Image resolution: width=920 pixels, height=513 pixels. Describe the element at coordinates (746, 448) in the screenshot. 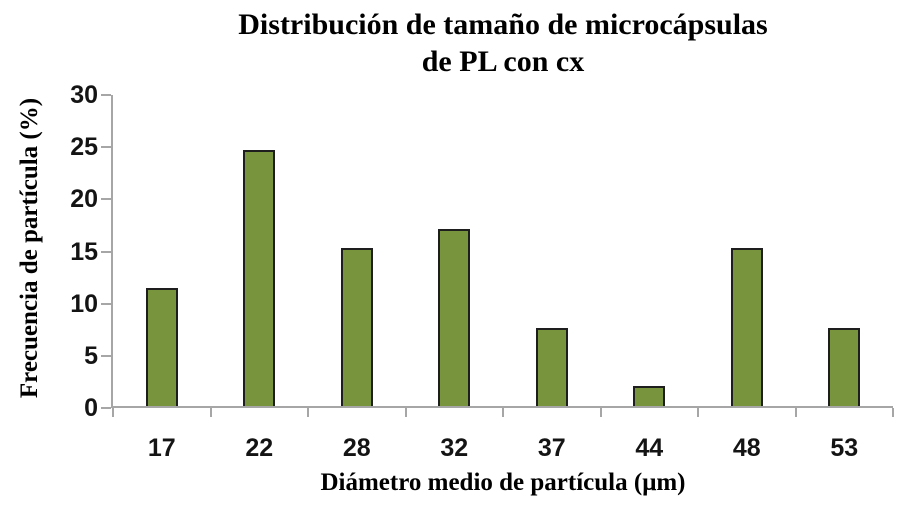

I see `x-tick-label: 48` at that location.